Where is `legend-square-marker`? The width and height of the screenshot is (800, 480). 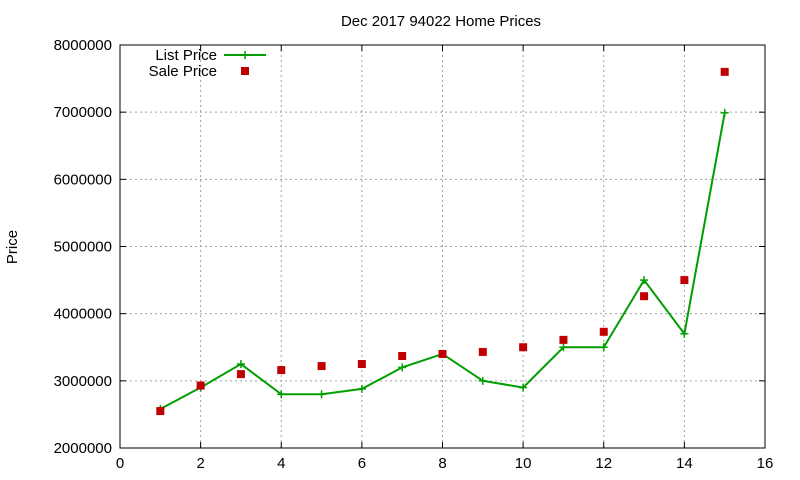 legend-square-marker is located at coordinates (245, 71).